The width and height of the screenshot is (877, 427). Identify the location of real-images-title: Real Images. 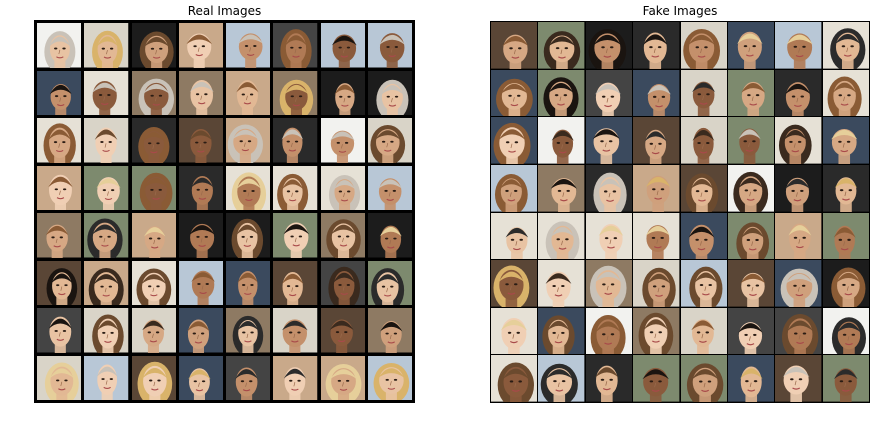
(224, 11).